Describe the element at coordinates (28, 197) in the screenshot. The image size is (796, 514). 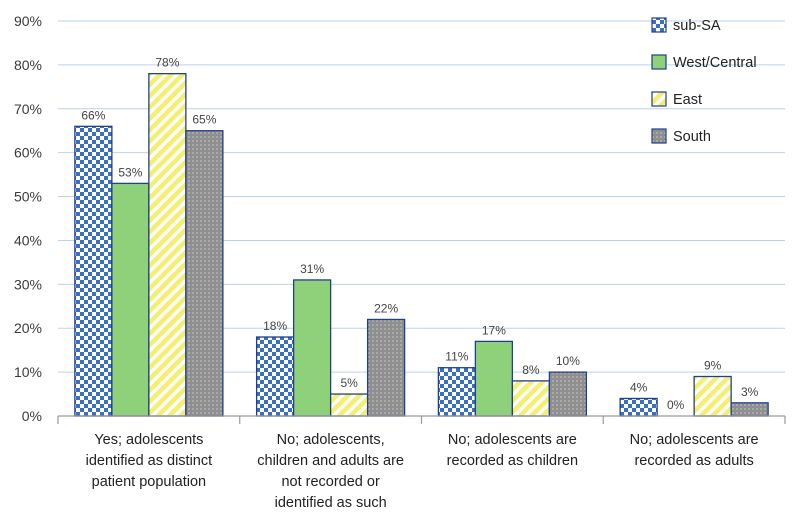
I see `y-tick-label: 50%` at that location.